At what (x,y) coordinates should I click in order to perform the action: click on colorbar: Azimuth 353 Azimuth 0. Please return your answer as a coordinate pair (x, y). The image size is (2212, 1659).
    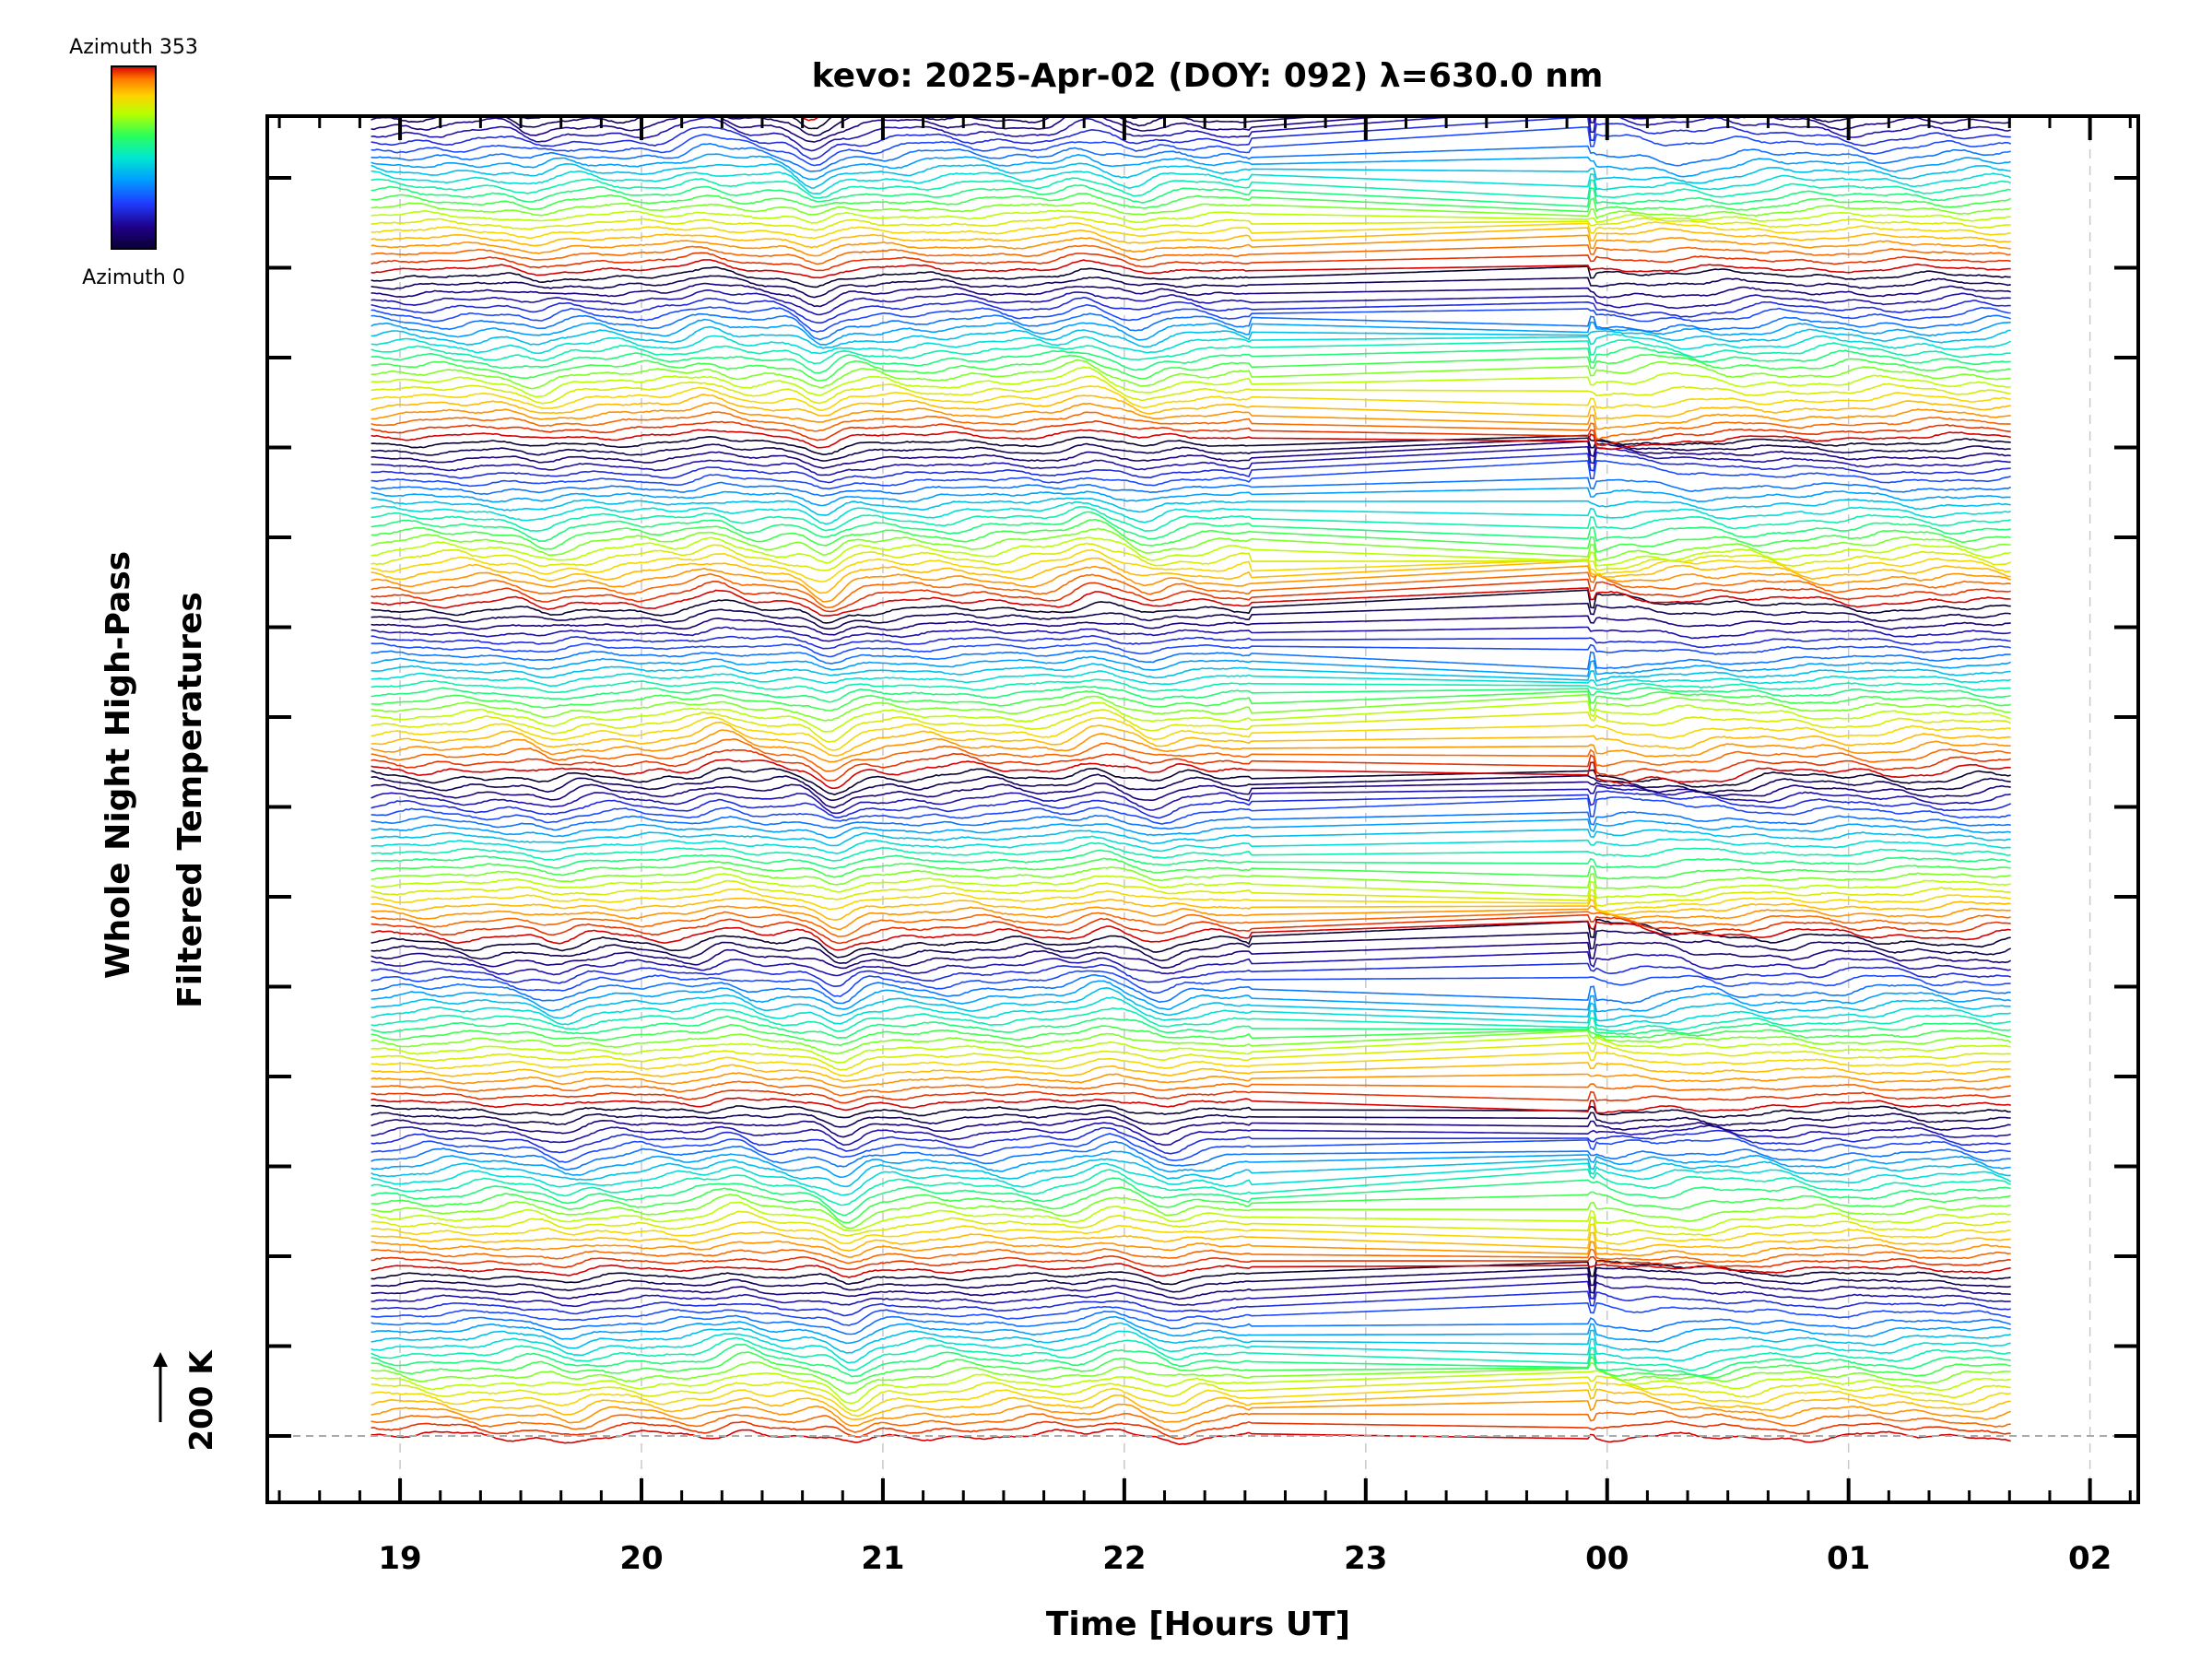
    Looking at the image, I should click on (133, 162).